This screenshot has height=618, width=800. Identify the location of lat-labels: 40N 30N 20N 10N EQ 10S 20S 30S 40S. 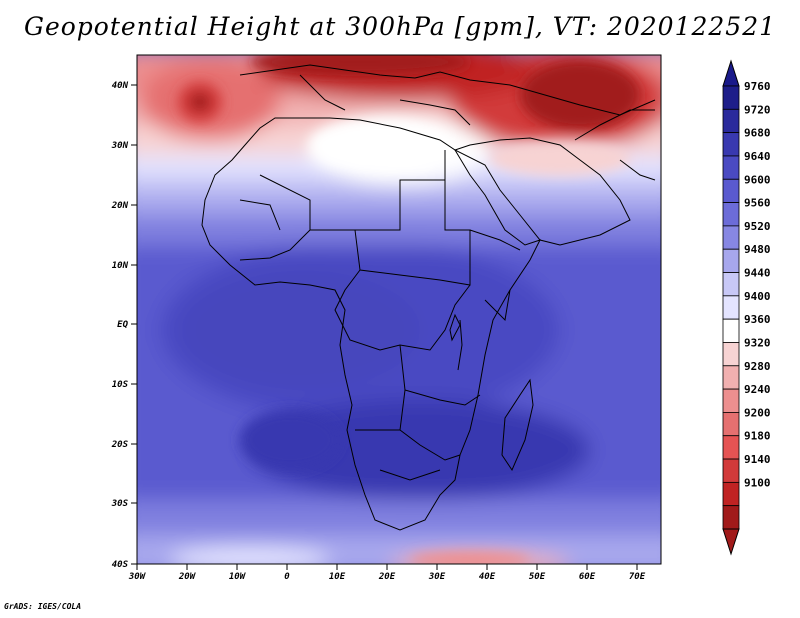
(120, 325).